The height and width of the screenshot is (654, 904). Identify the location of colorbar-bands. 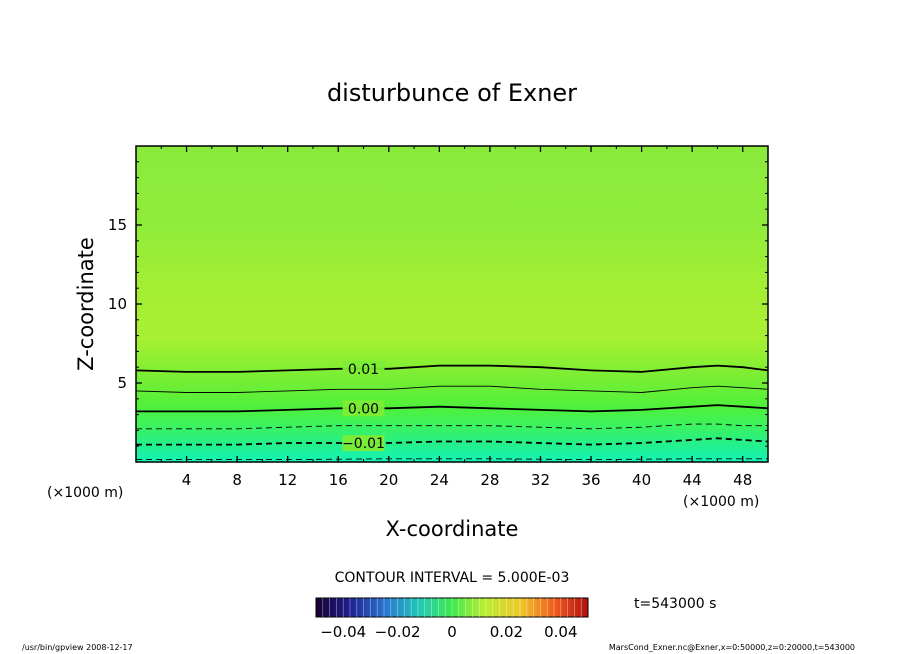
(452, 607).